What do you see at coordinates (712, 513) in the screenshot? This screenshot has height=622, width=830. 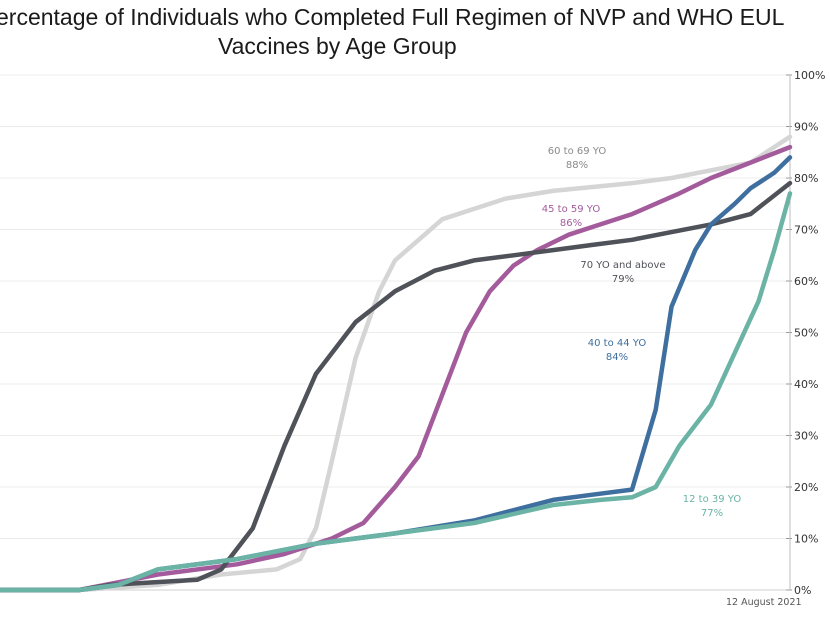 I see `series-value-12-to-39-yo: 77%` at bounding box center [712, 513].